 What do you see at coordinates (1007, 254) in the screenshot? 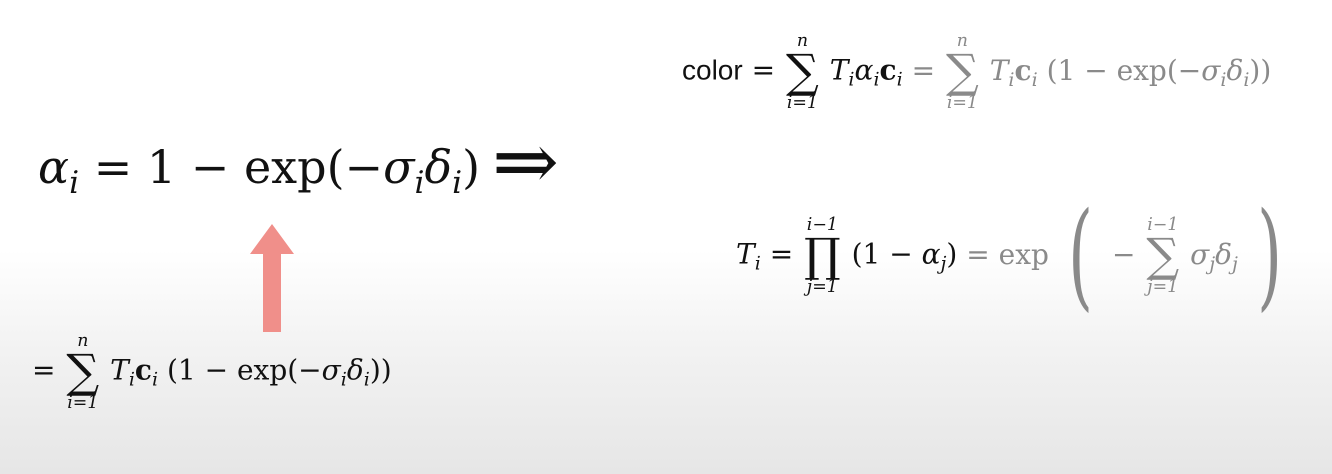
I see `equals-exp: = exp` at bounding box center [1007, 254].